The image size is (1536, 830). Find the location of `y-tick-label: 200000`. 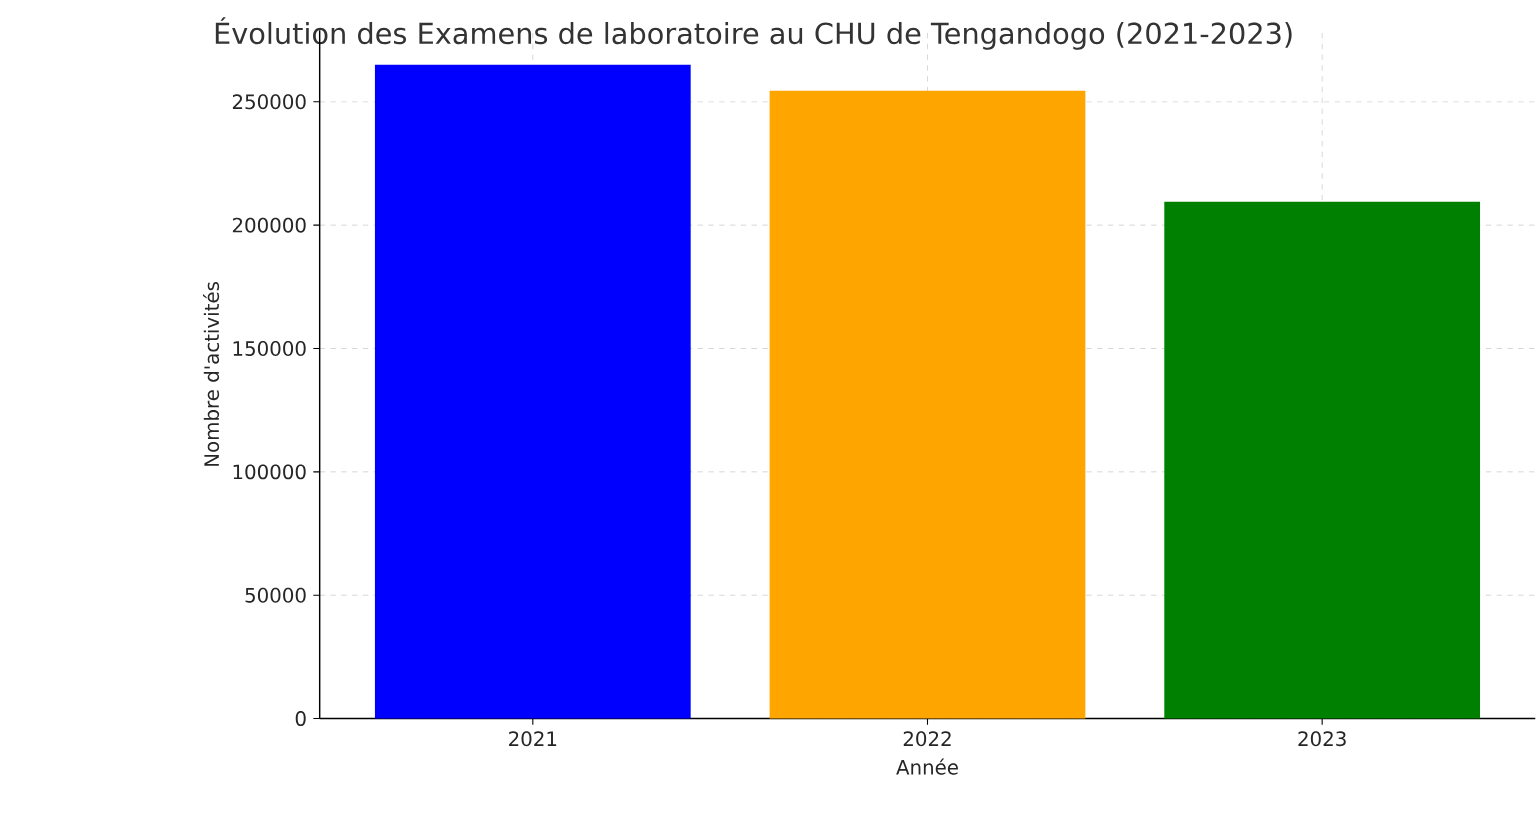

y-tick-label: 200000 is located at coordinates (269, 225).